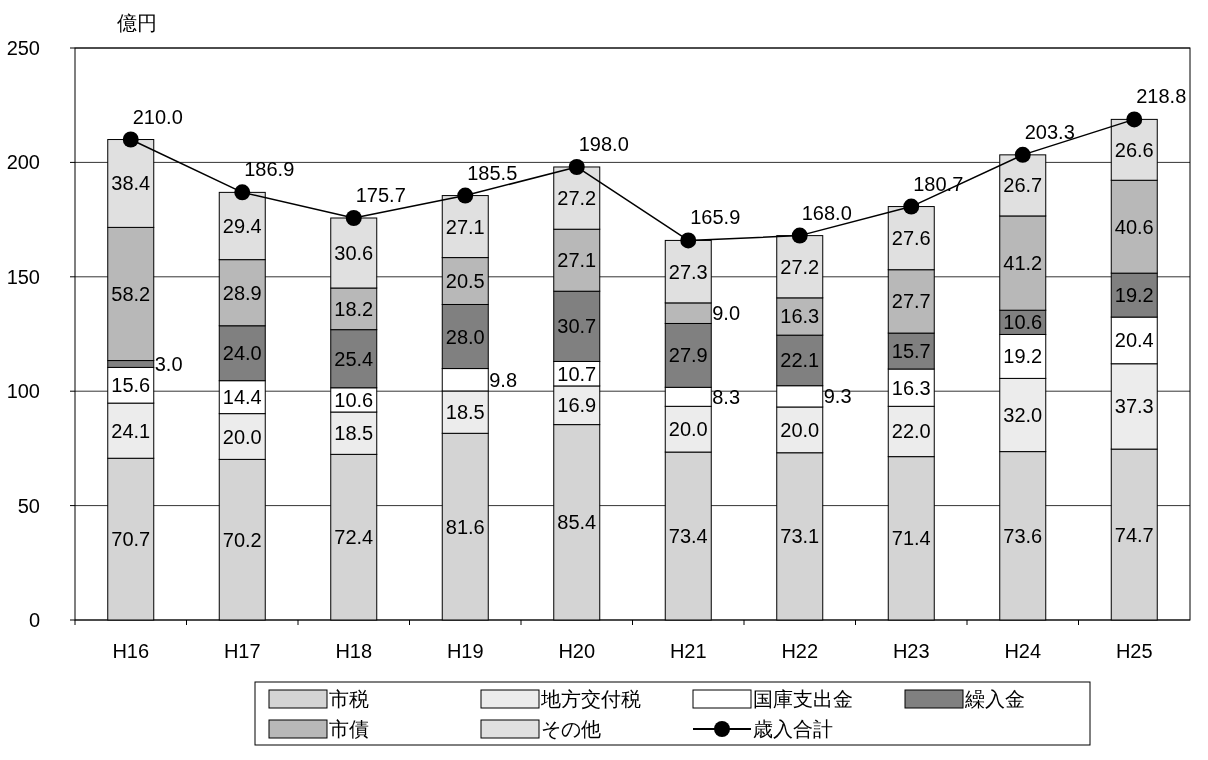 The height and width of the screenshot is (760, 1208). I want to click on x-tick-label: H21, so click(688, 651).